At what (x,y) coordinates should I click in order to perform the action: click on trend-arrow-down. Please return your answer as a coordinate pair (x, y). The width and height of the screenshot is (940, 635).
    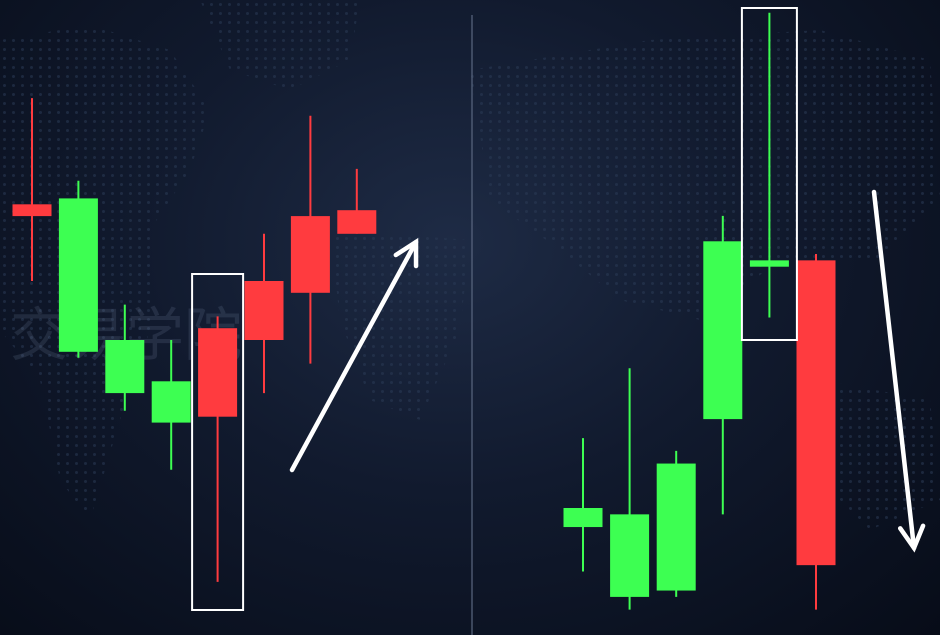
    Looking at the image, I should click on (898, 371).